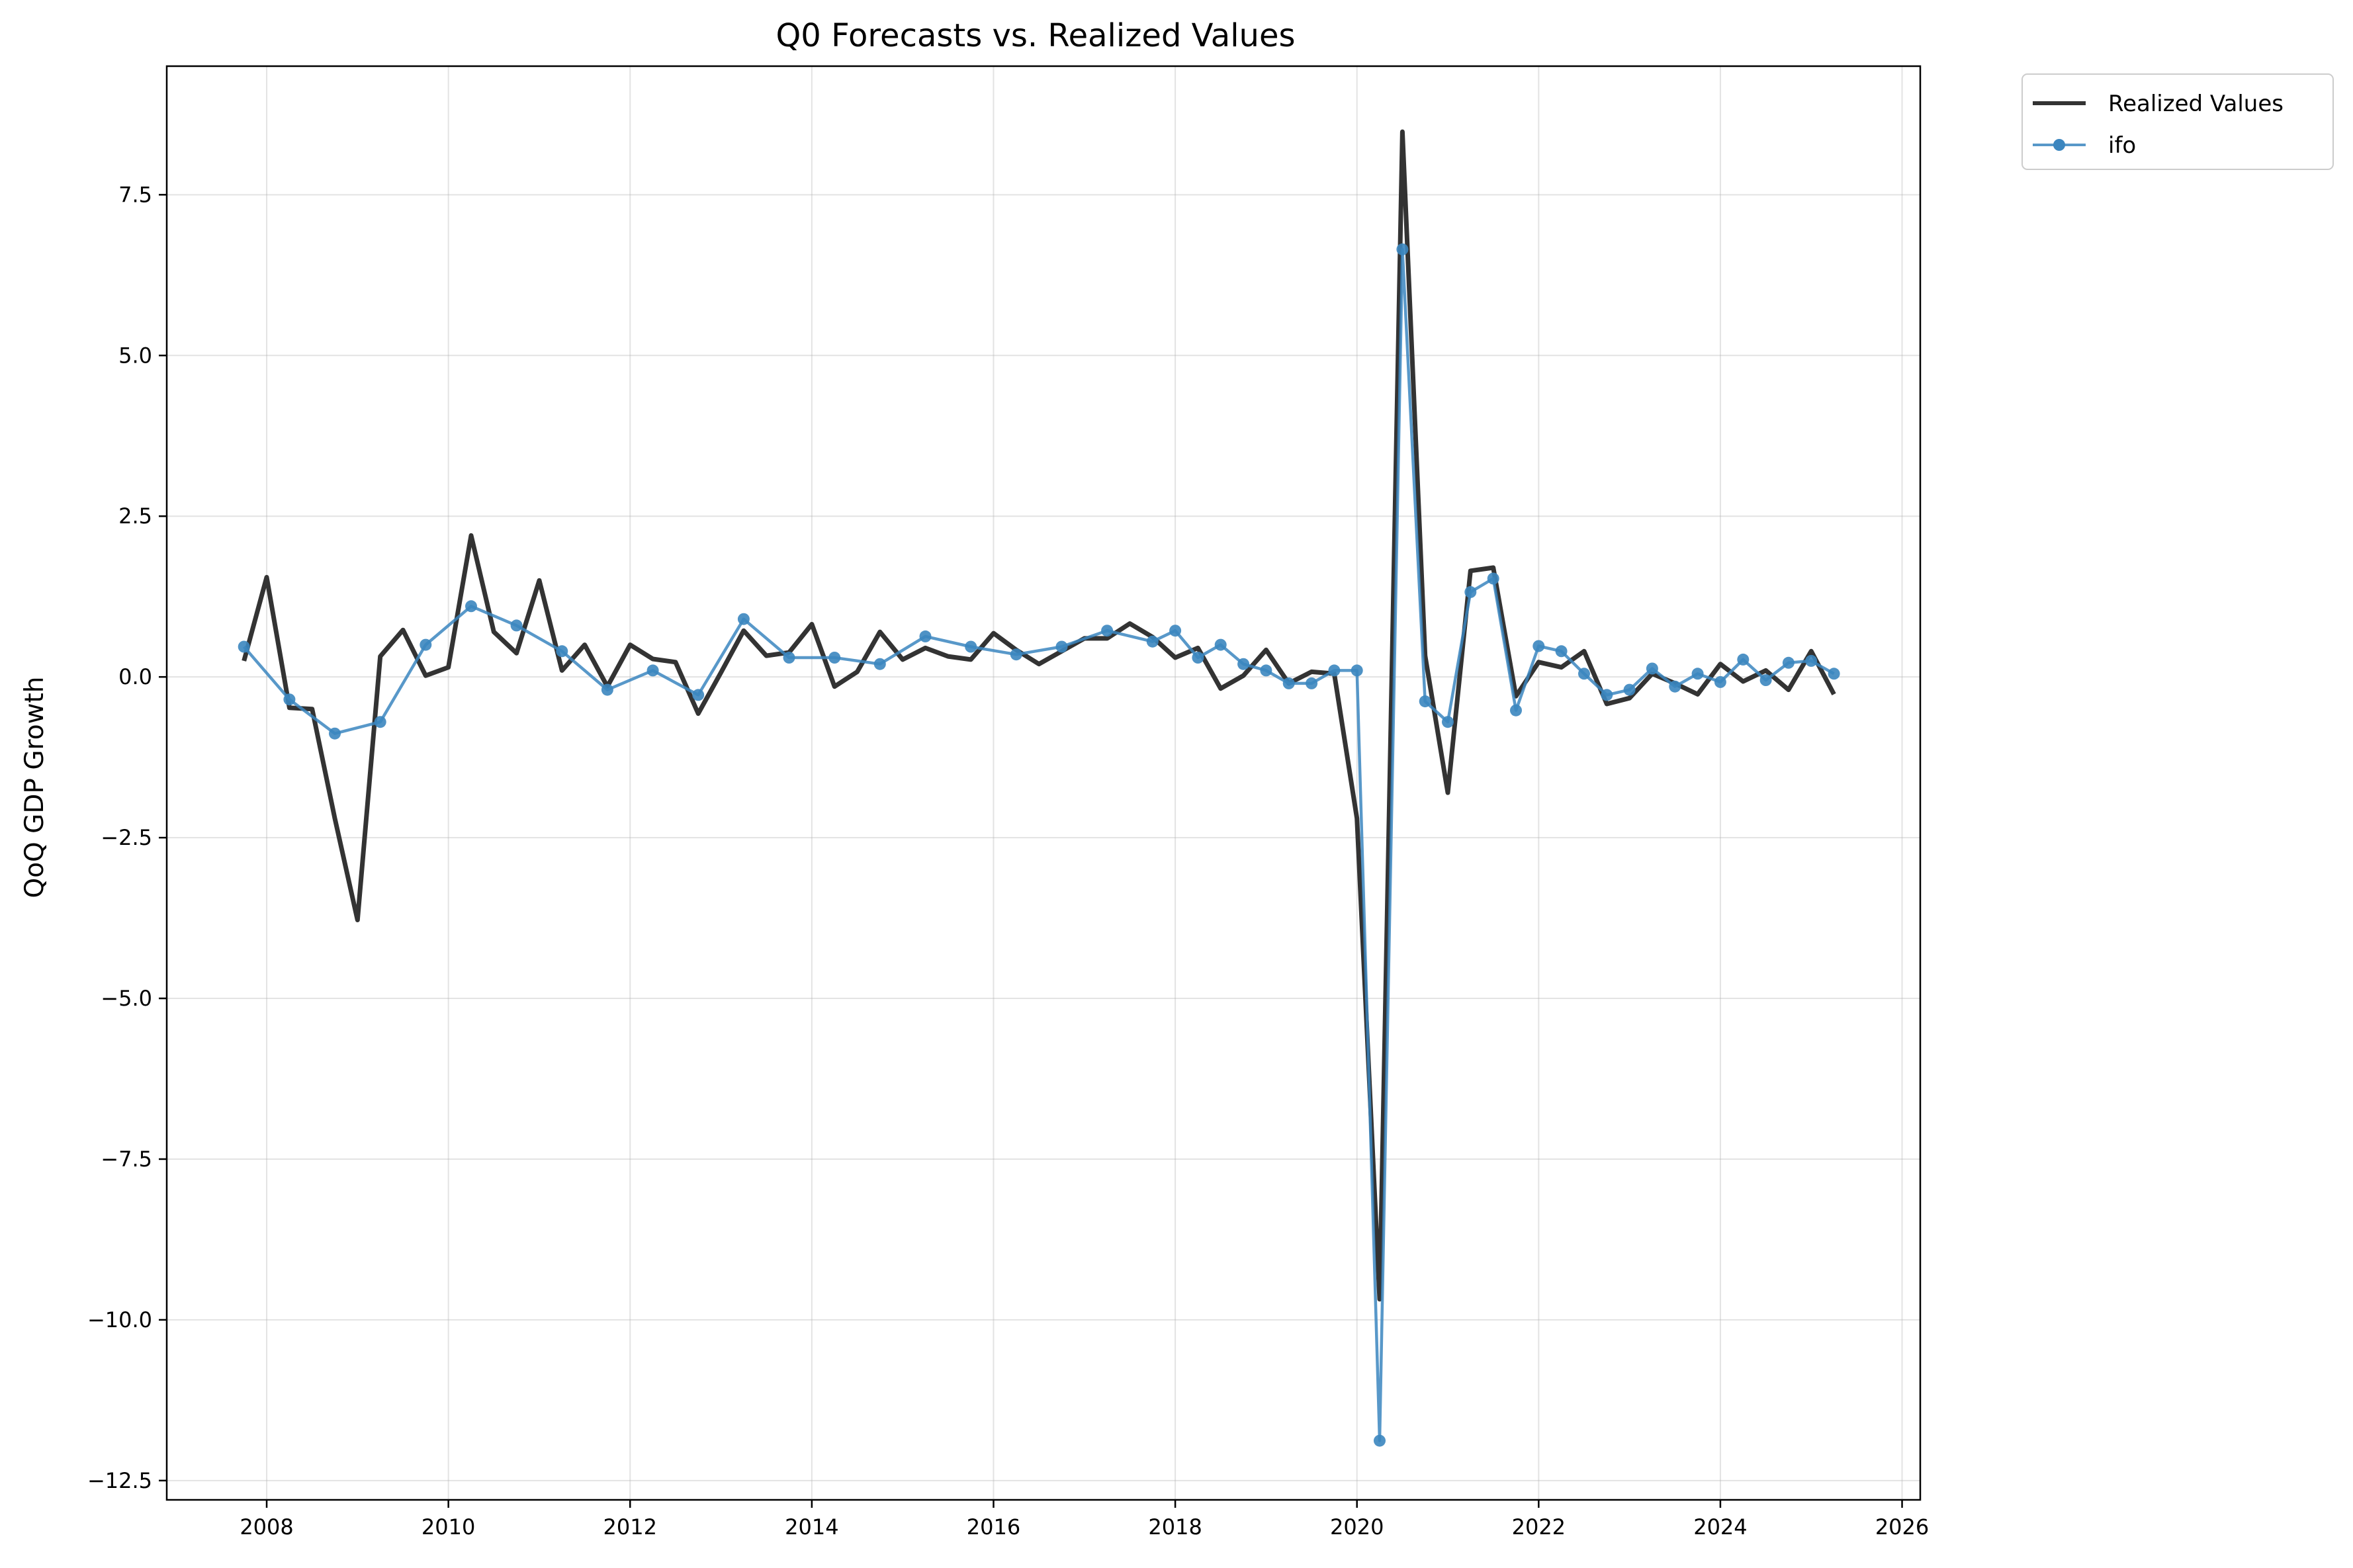 Image resolution: width=2353 pixels, height=1568 pixels. I want to click on x-tick-label: 2018, so click(1175, 1527).